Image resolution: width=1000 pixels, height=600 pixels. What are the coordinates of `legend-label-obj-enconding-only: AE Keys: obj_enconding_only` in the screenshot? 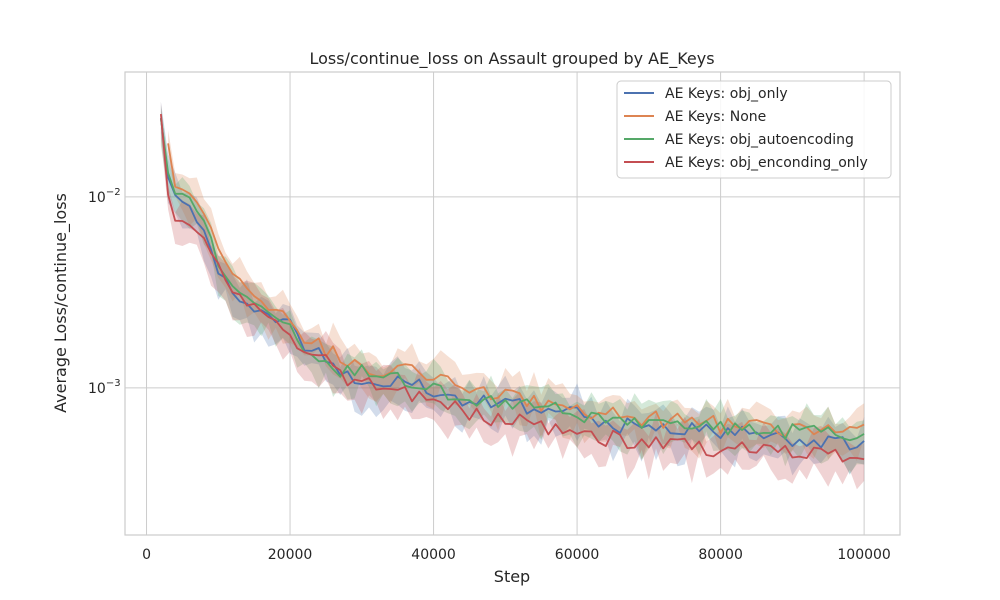 It's located at (766, 163).